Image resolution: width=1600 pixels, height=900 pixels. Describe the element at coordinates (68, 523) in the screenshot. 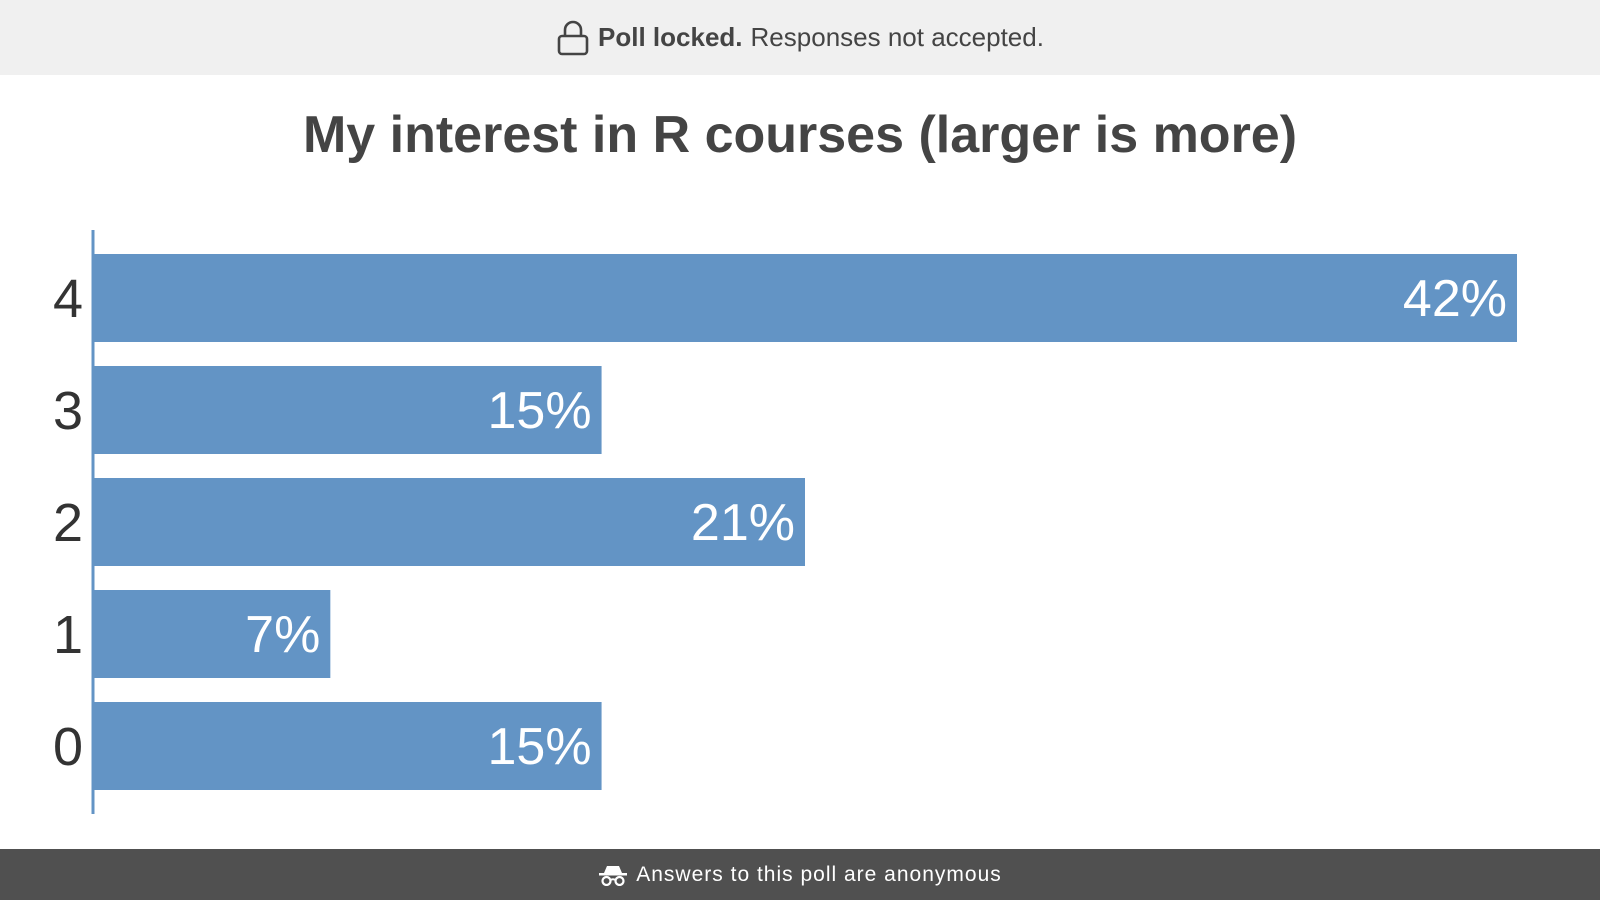

I see `y-tick-label-2: 2` at that location.